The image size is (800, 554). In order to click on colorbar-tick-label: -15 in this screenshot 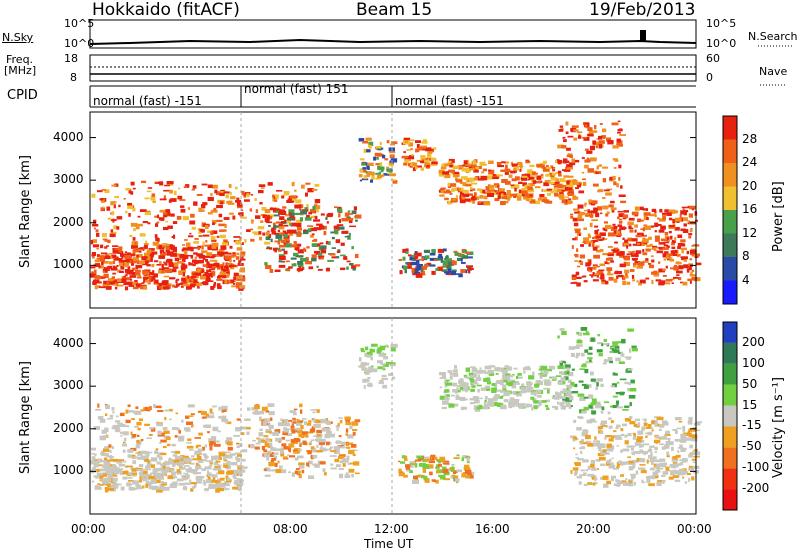, I will do `click(752, 425)`.